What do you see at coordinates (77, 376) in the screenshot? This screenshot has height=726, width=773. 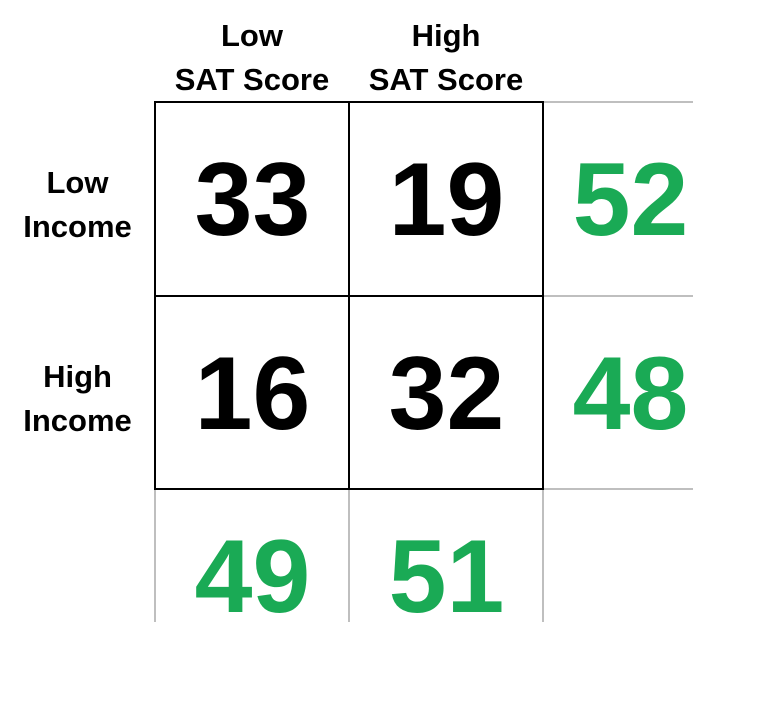 I see `row-header-line: High` at bounding box center [77, 376].